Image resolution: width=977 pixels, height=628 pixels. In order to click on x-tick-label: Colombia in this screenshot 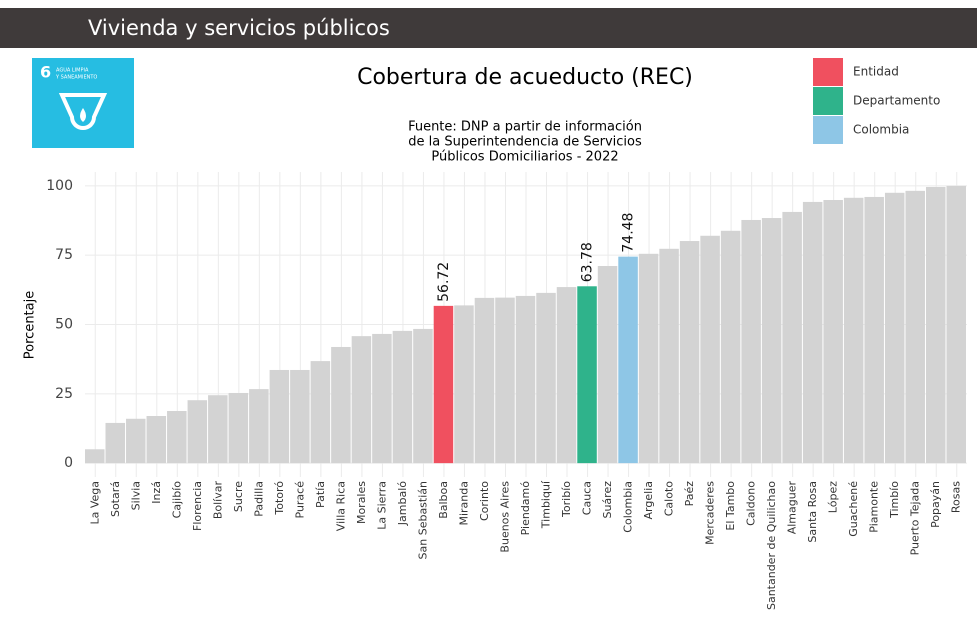, I will do `click(628, 507)`.